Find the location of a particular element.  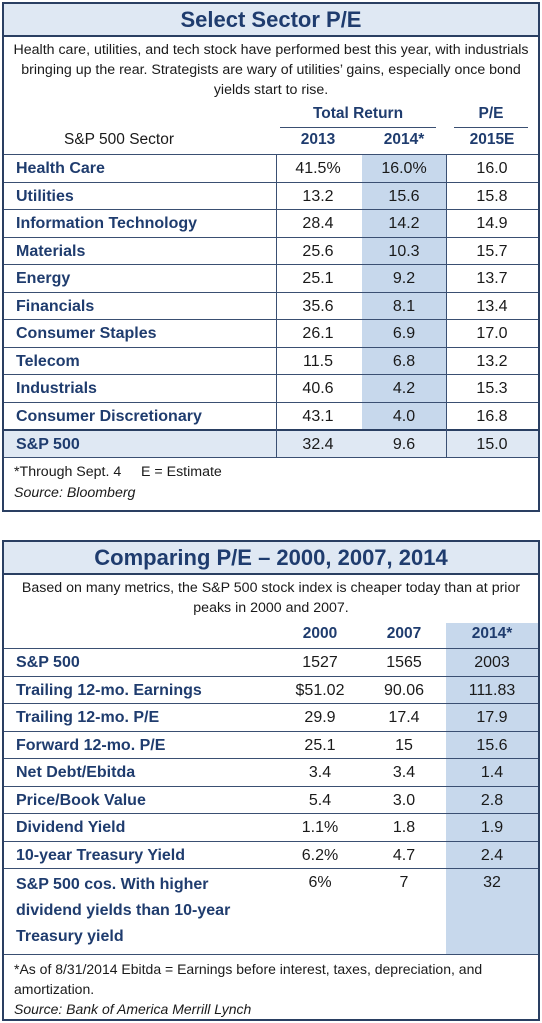

cell-2014: 8.1 is located at coordinates (404, 306).